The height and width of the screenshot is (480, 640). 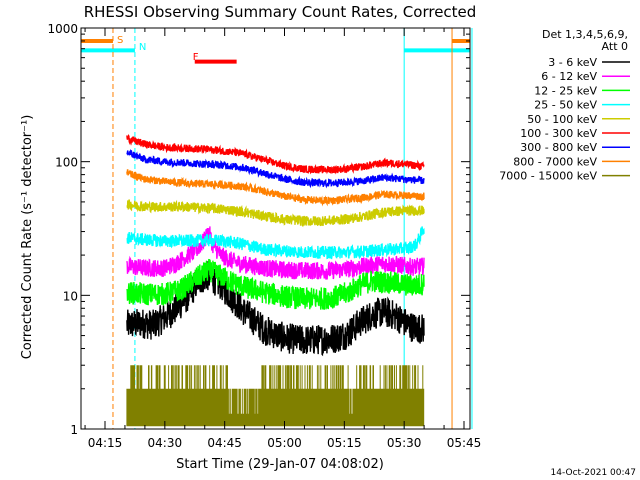 I want to click on x-tick-label-0530: 05:30, so click(x=404, y=443).